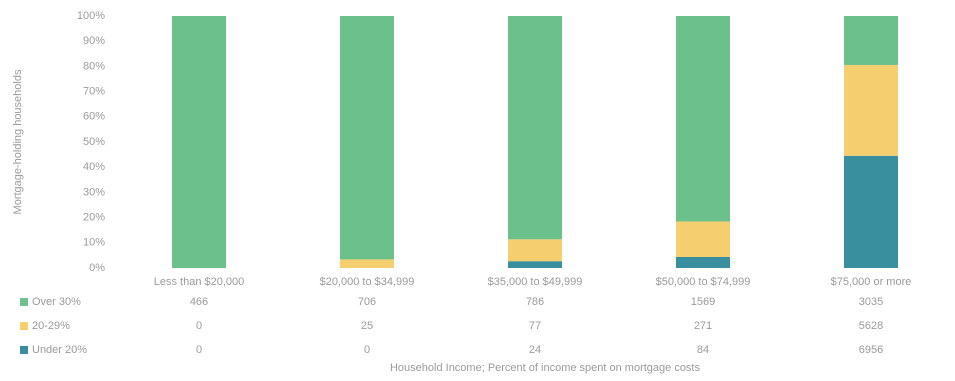 The height and width of the screenshot is (381, 955). I want to click on x-tick-label: $50,000 to $74,999, so click(703, 282).